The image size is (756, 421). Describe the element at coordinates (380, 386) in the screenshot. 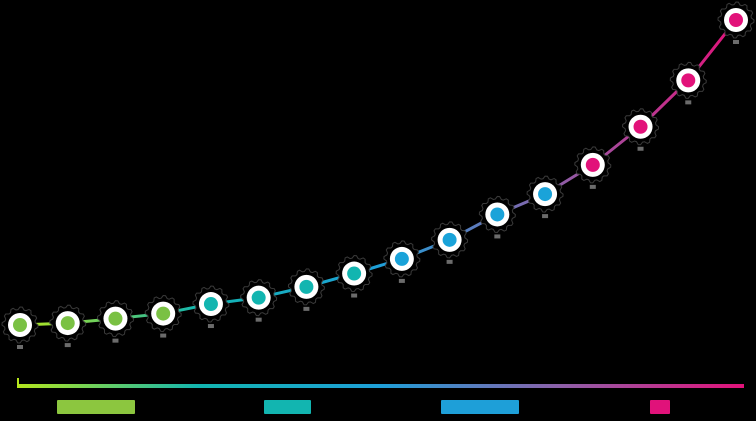

I see `x-axis-bar` at that location.